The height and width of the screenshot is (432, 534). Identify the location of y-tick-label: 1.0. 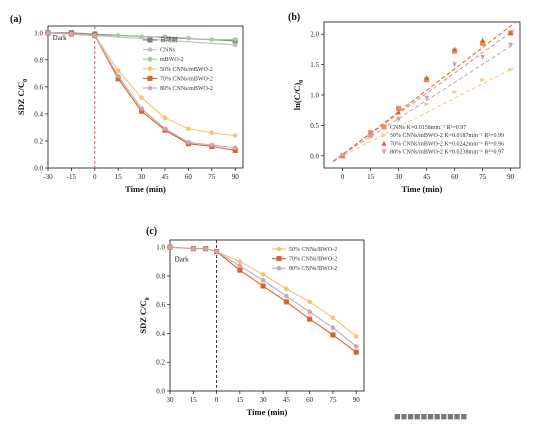
(38, 33).